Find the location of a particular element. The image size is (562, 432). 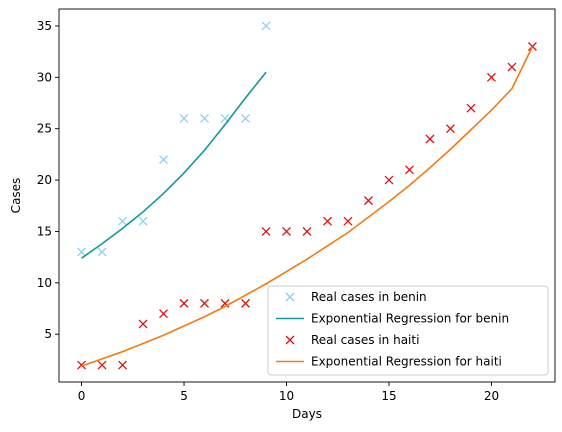

legend-item: Exponential Regression for haiti is located at coordinates (389, 362).